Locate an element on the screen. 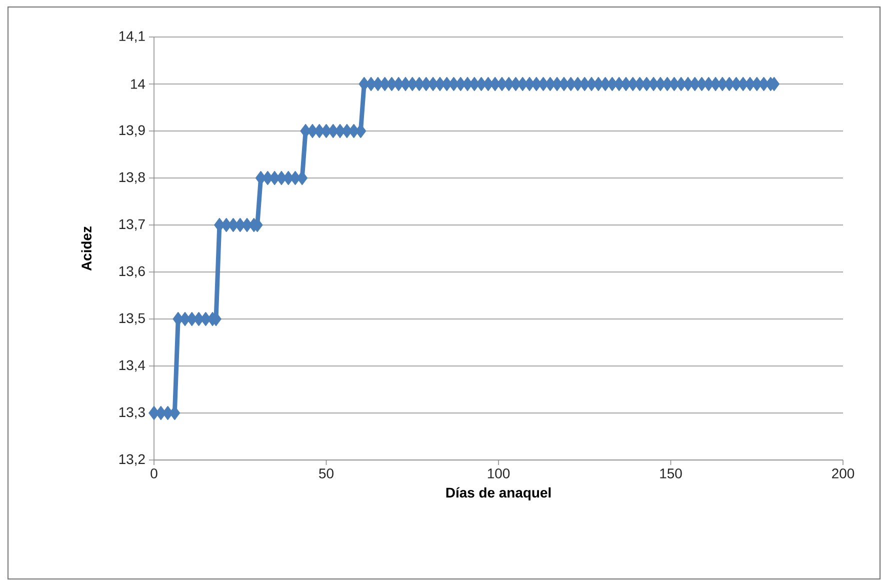 The image size is (881, 581). y-tick-label: 13,5 is located at coordinates (132, 319).